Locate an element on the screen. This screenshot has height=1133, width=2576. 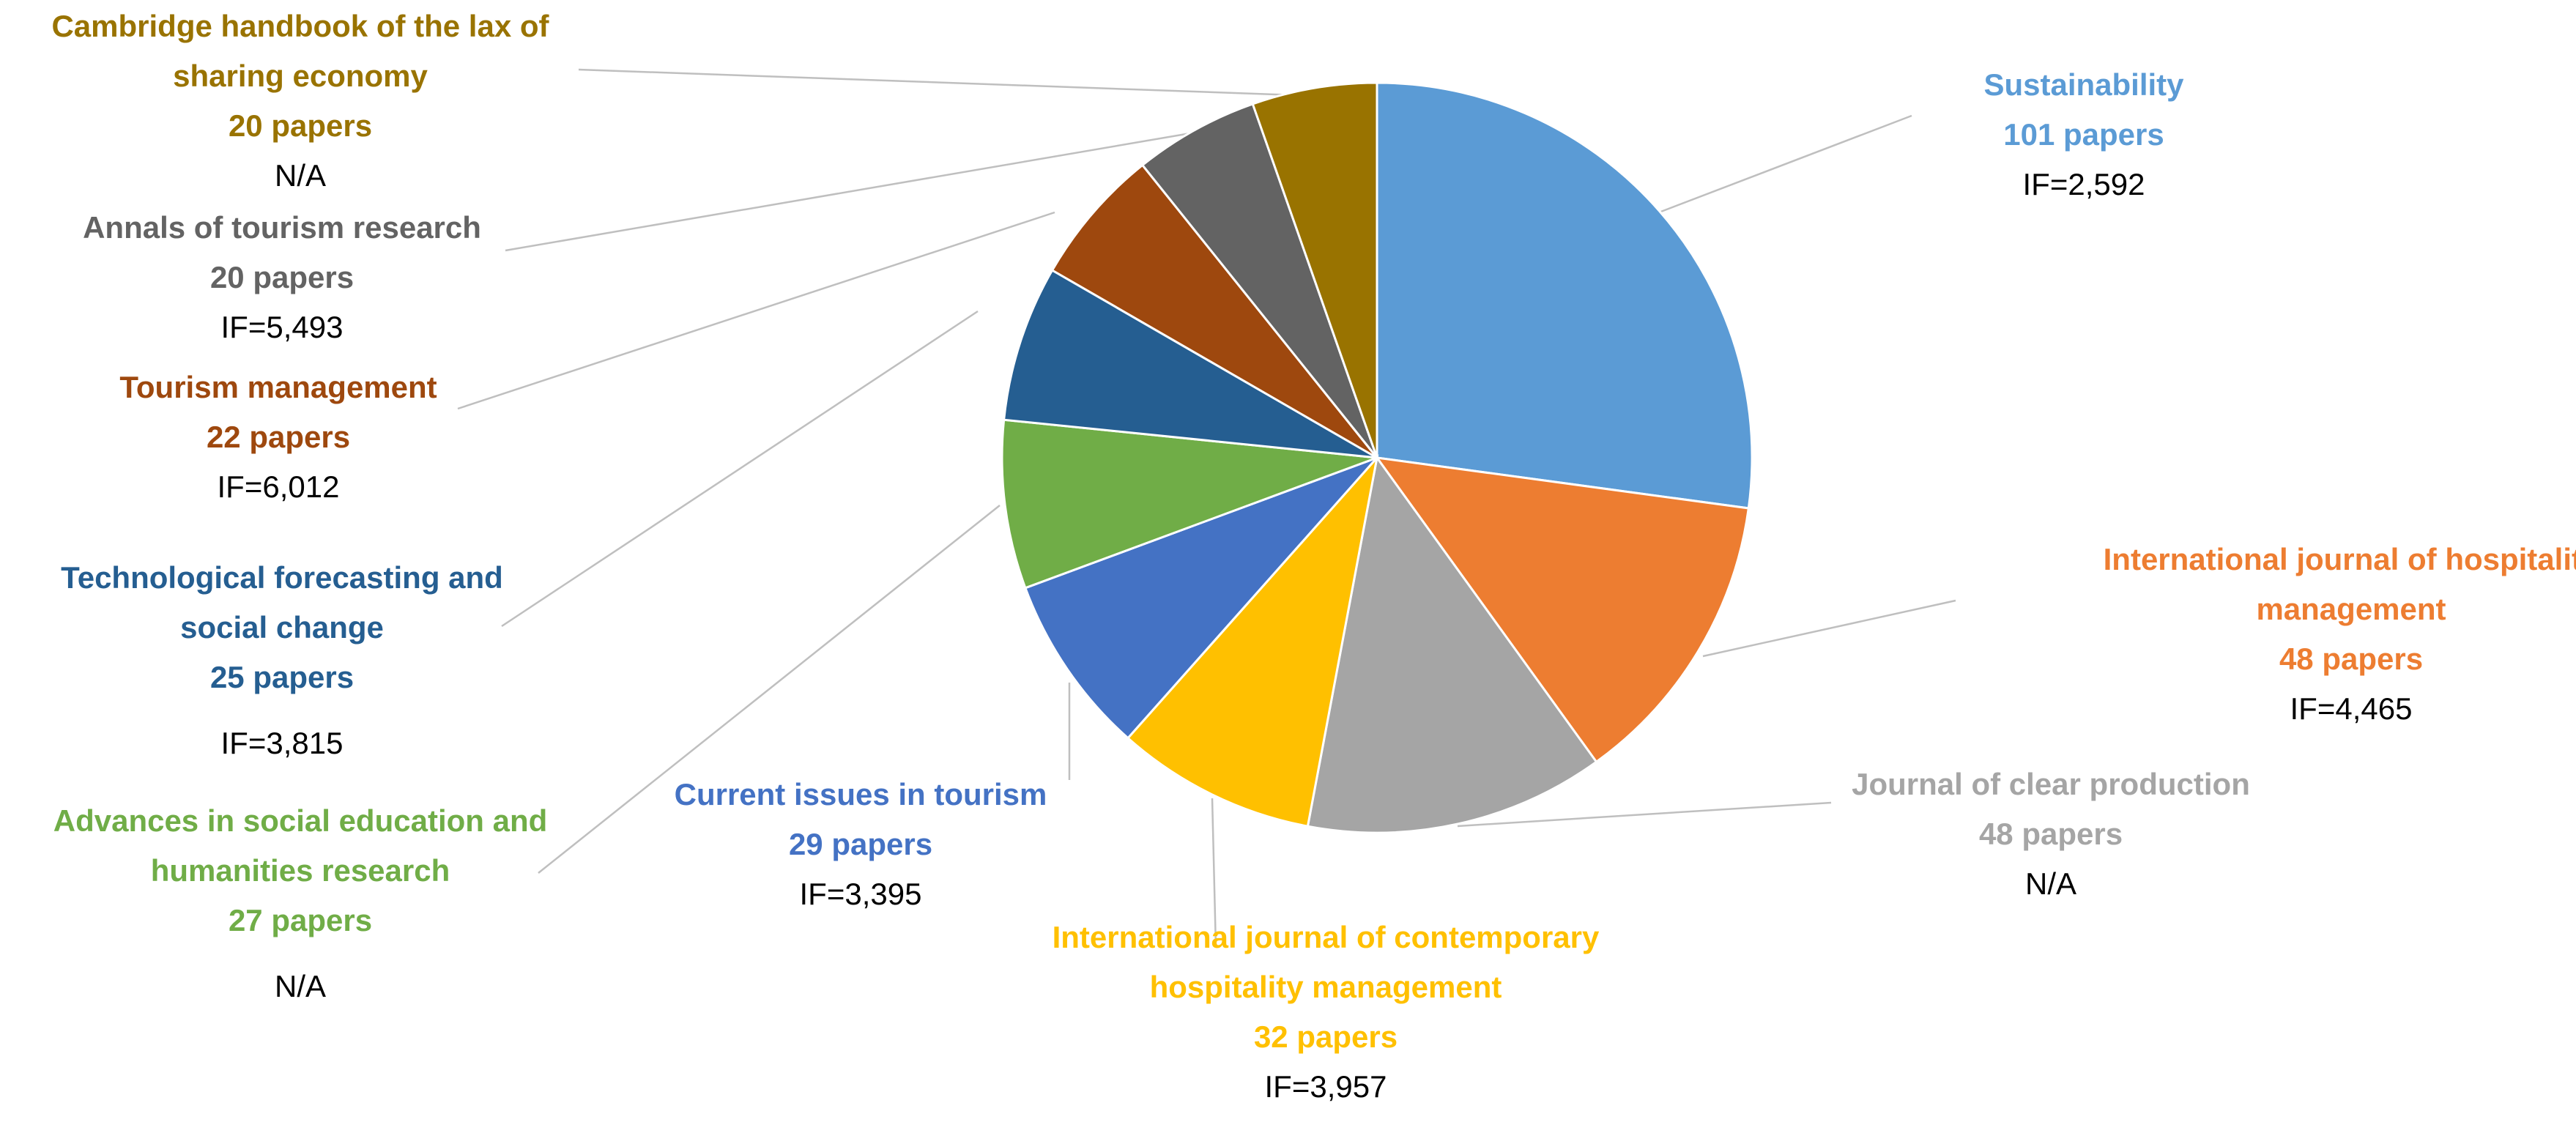
slice-label-if: IF=5,493 is located at coordinates (282, 327).